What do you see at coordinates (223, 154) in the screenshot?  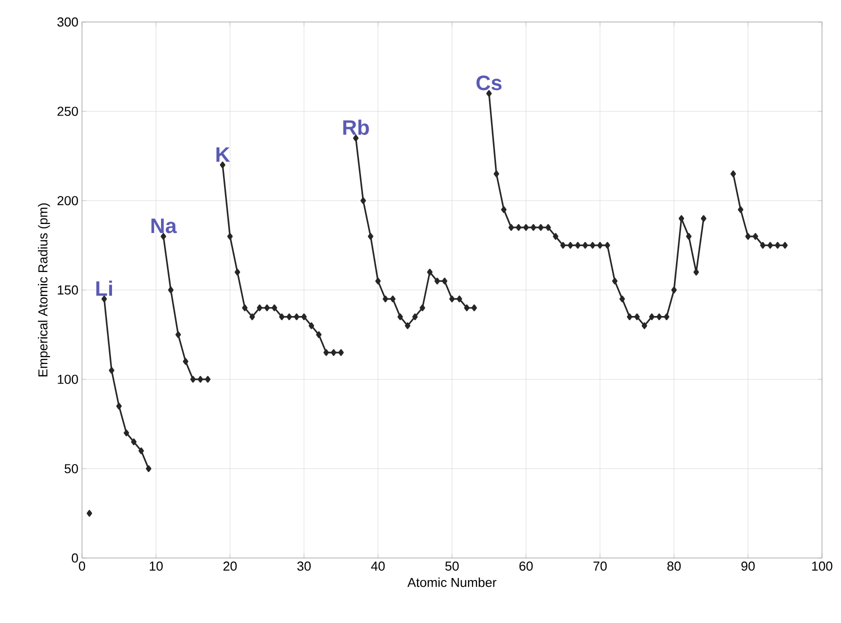 I see `annotation: K` at bounding box center [223, 154].